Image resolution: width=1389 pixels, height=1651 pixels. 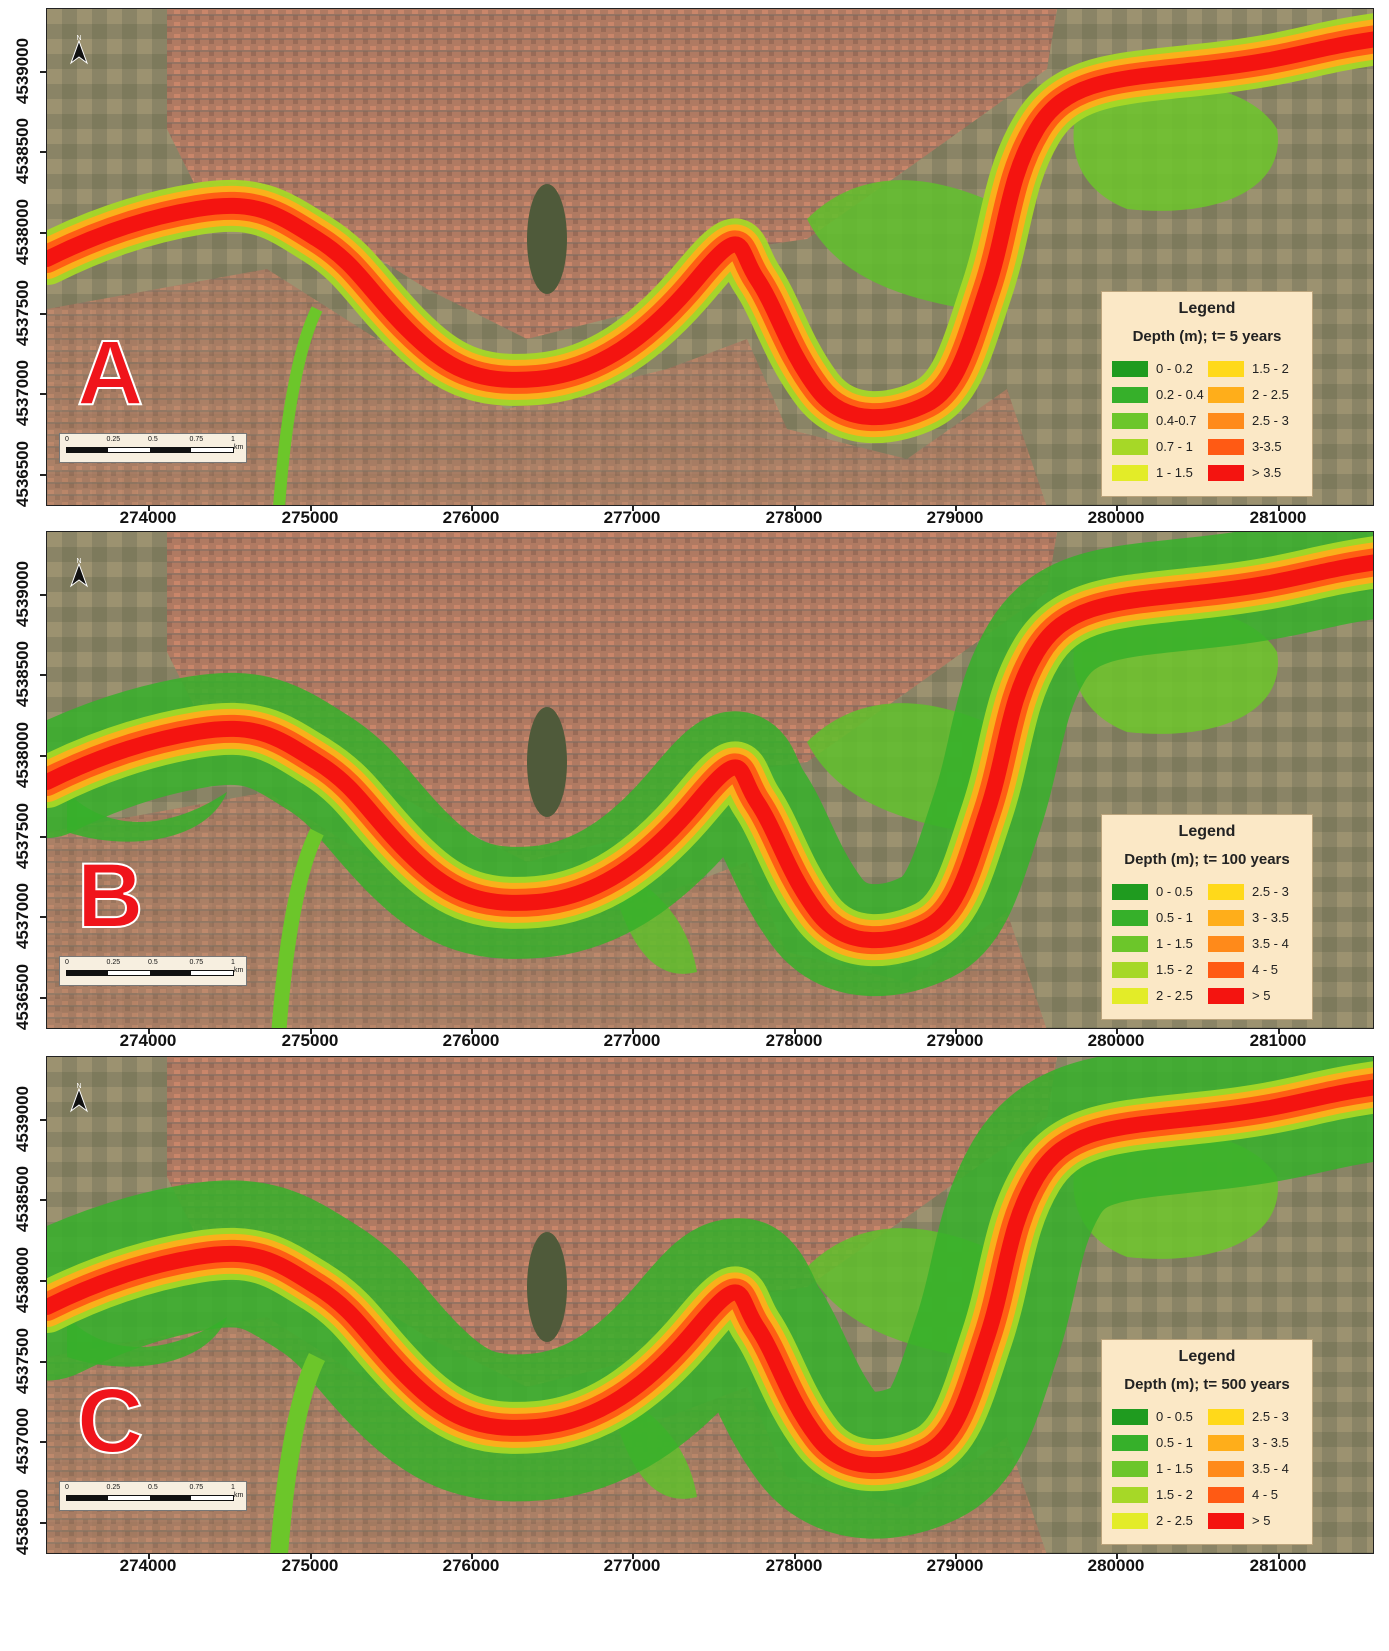 I want to click on x-axis-tick-label: 275000, so click(x=310, y=517).